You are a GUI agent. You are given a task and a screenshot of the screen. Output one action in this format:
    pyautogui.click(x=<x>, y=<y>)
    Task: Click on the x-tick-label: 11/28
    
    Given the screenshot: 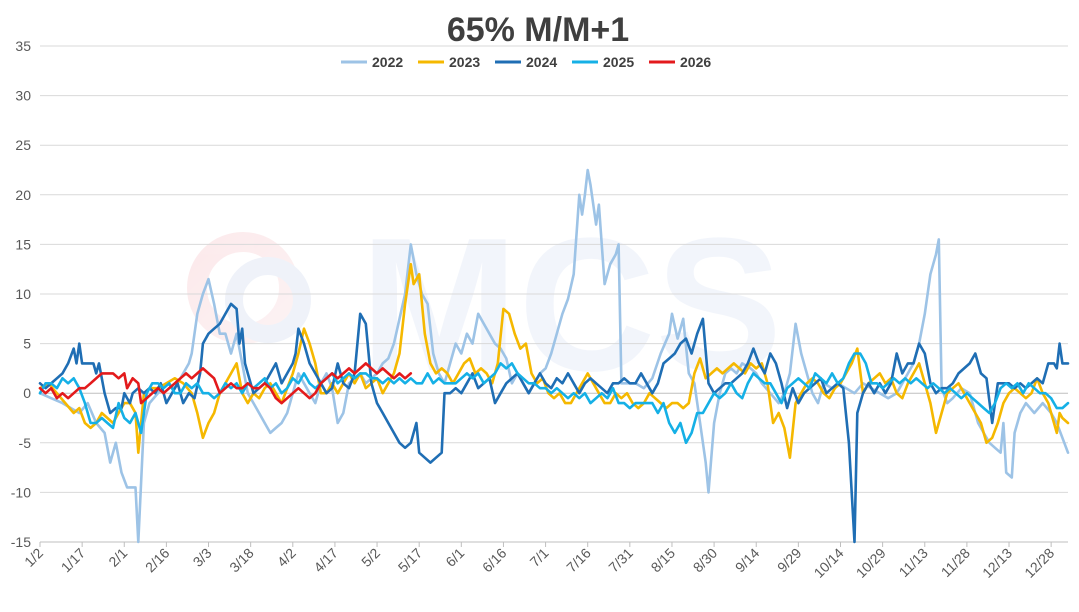 What is the action you would take?
    pyautogui.click(x=956, y=563)
    